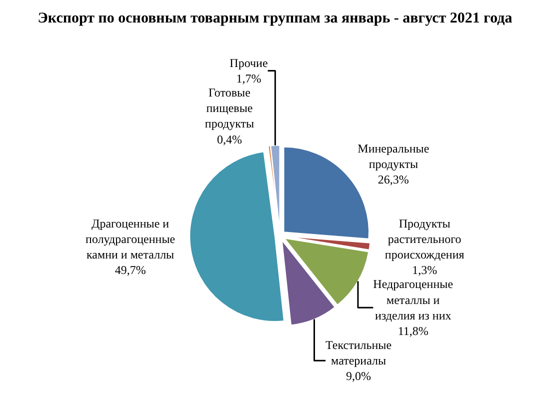  I want to click on data-label: 1,3%, so click(425, 270).